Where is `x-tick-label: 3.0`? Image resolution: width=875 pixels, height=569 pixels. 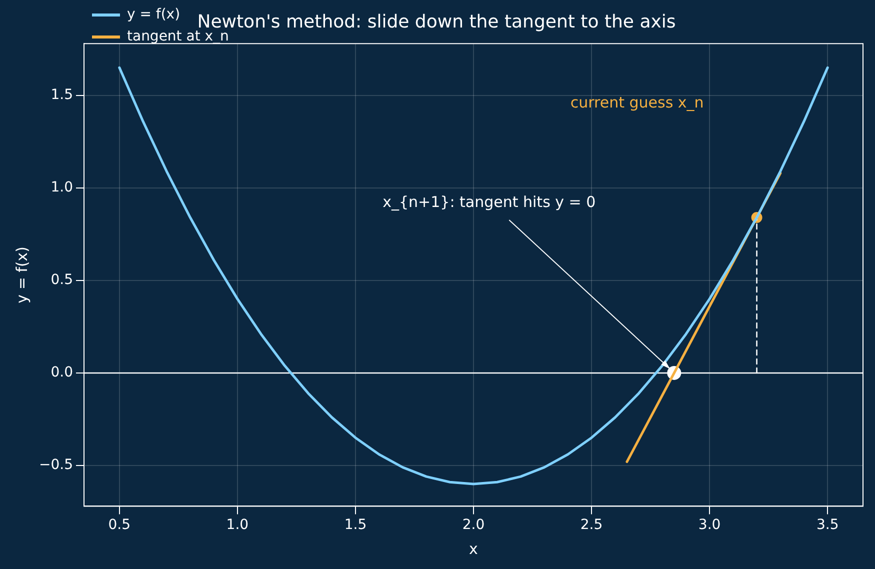
x-tick-label: 3.0 is located at coordinates (709, 525).